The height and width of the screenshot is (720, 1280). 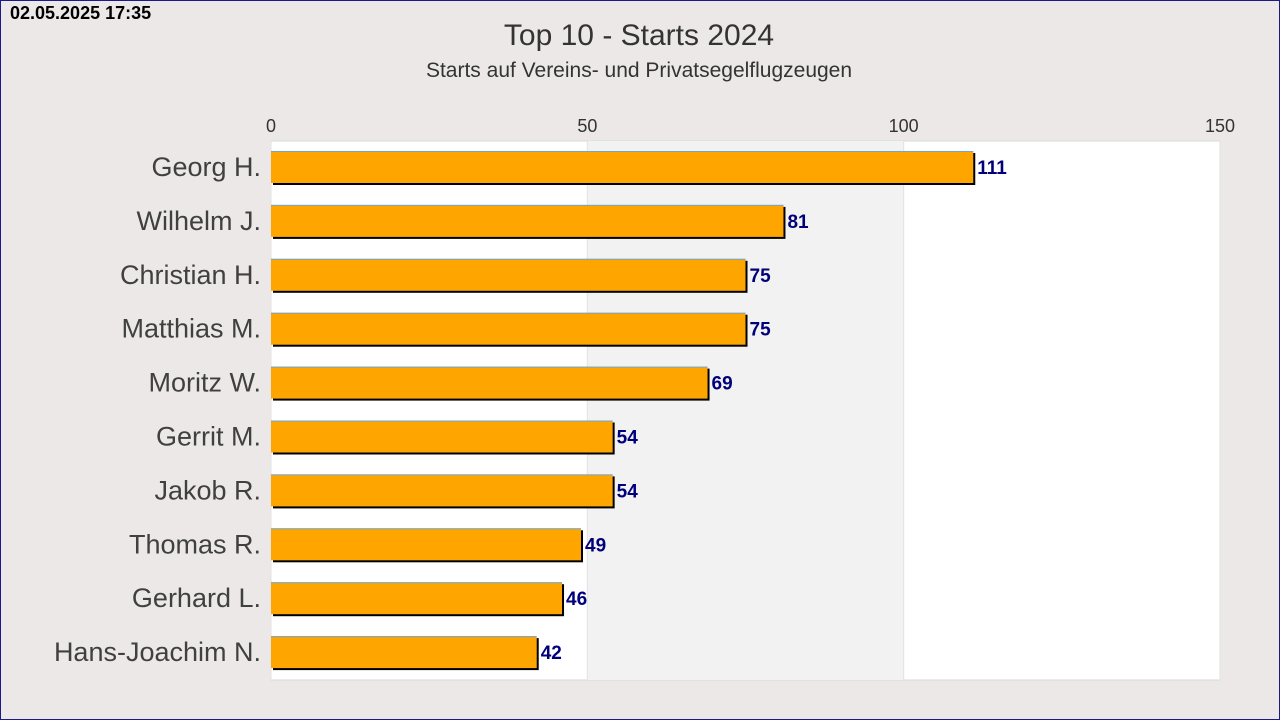 What do you see at coordinates (198, 221) in the screenshot?
I see `category-label: Wilhelm J.` at bounding box center [198, 221].